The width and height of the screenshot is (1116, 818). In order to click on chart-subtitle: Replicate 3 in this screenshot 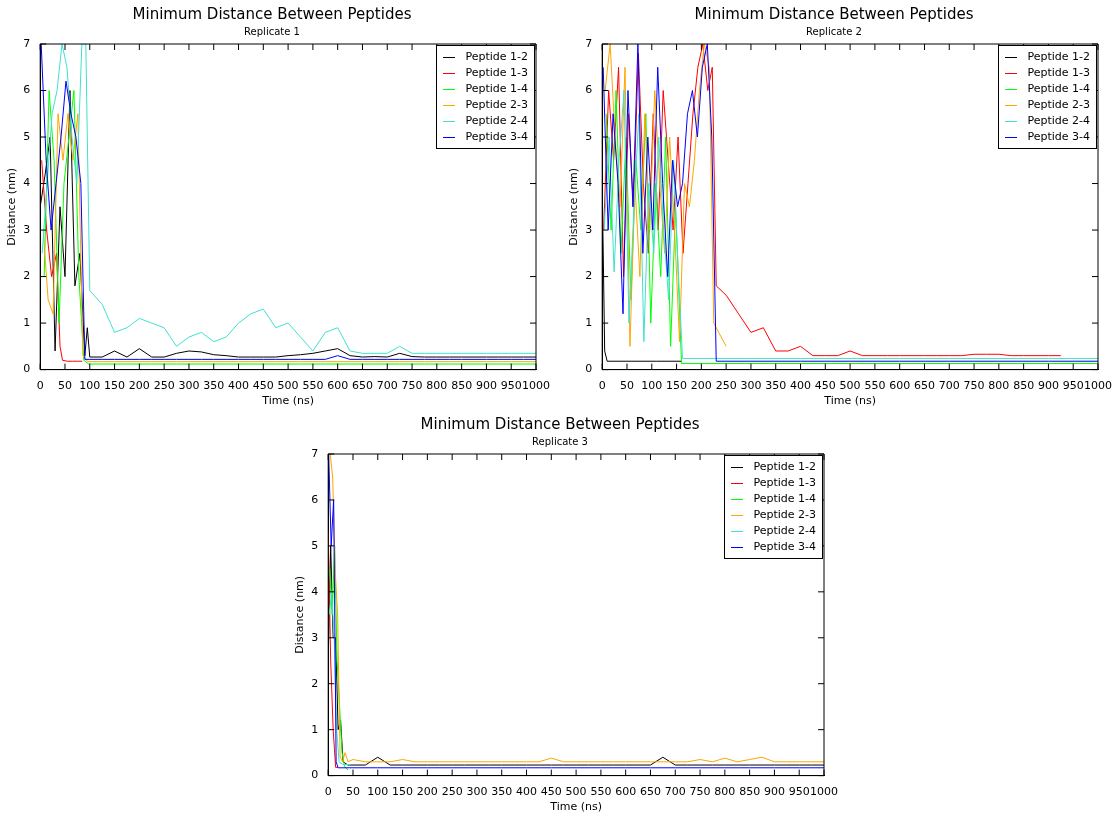, I will do `click(560, 441)`.